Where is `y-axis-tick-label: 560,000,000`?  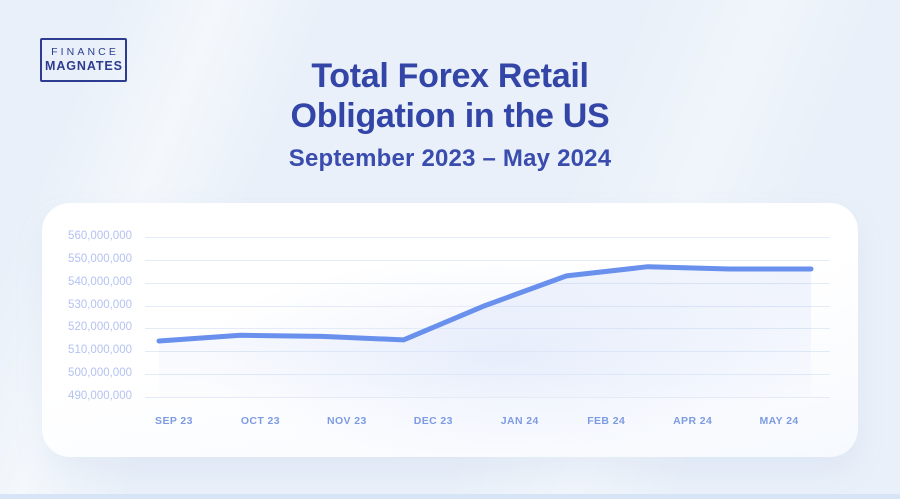 y-axis-tick-label: 560,000,000 is located at coordinates (100, 236).